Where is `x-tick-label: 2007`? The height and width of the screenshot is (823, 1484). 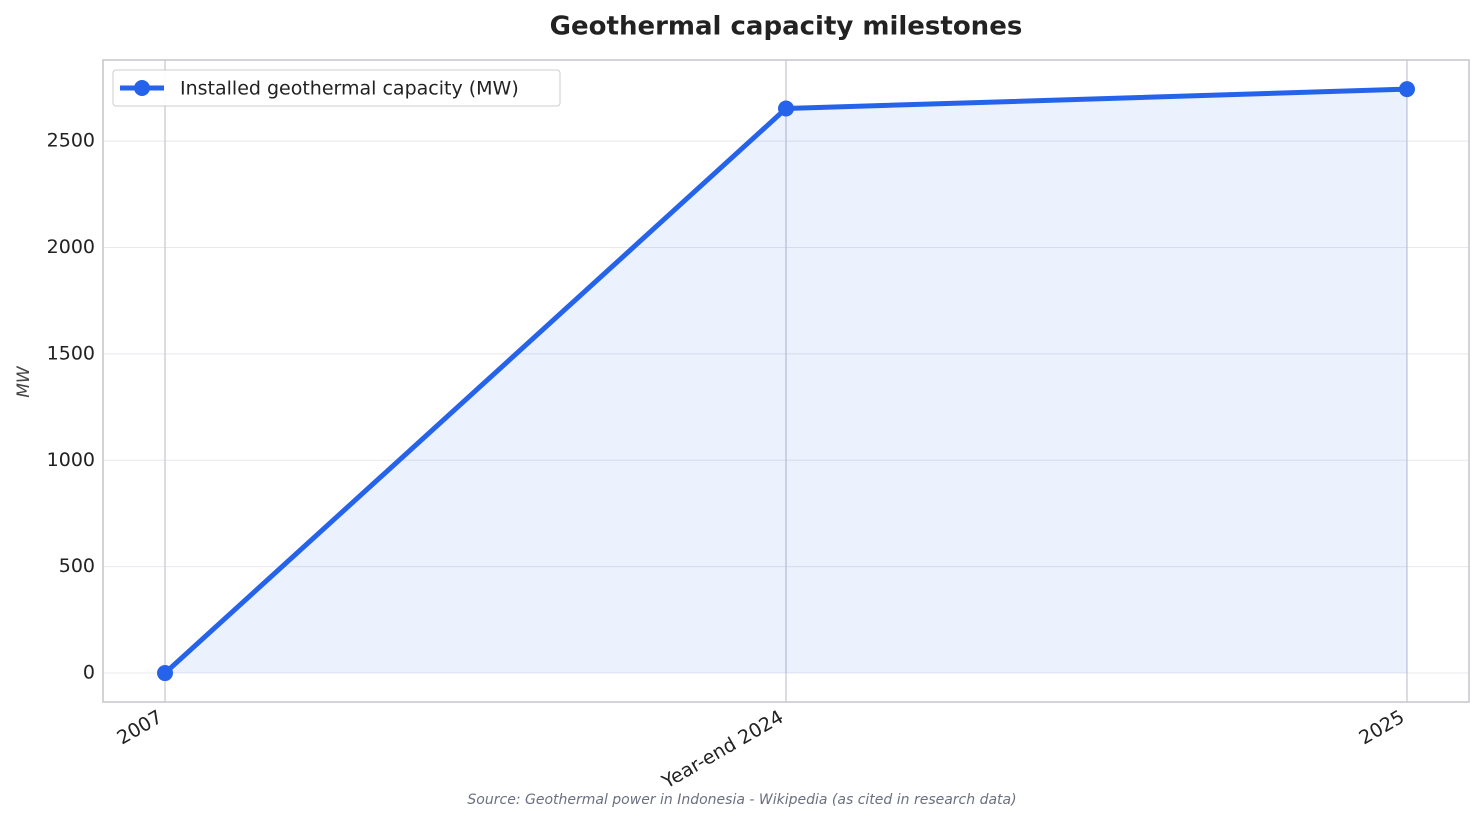 x-tick-label: 2007 is located at coordinates (139, 727).